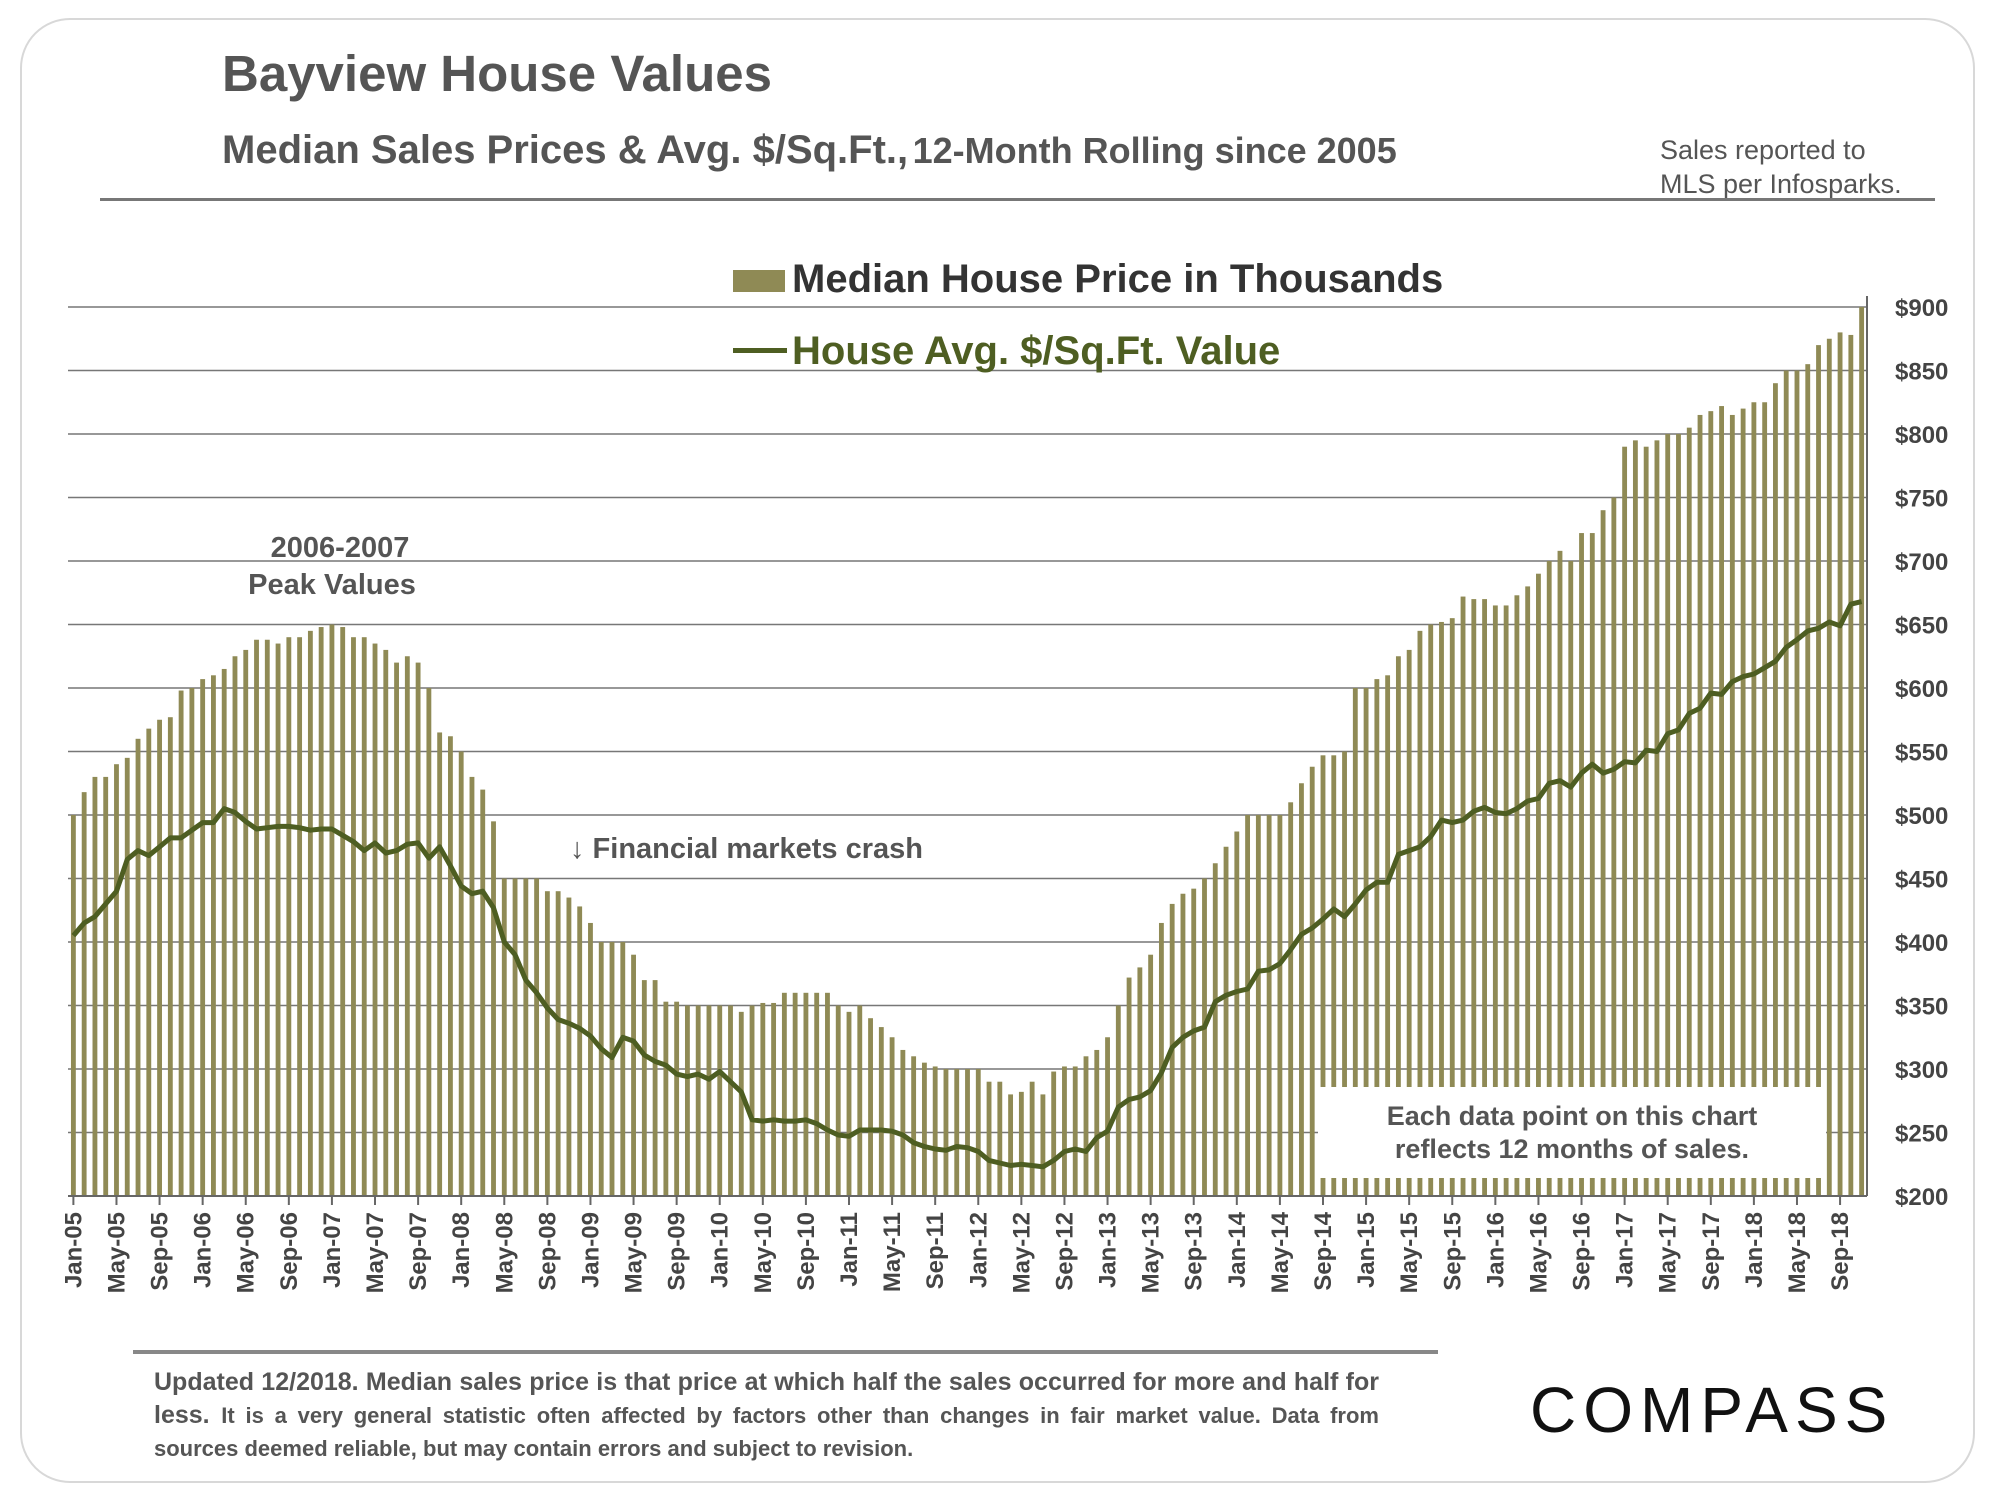 The height and width of the screenshot is (1500, 2000). What do you see at coordinates (1712, 1410) in the screenshot?
I see `compass-logo: COMPASS` at bounding box center [1712, 1410].